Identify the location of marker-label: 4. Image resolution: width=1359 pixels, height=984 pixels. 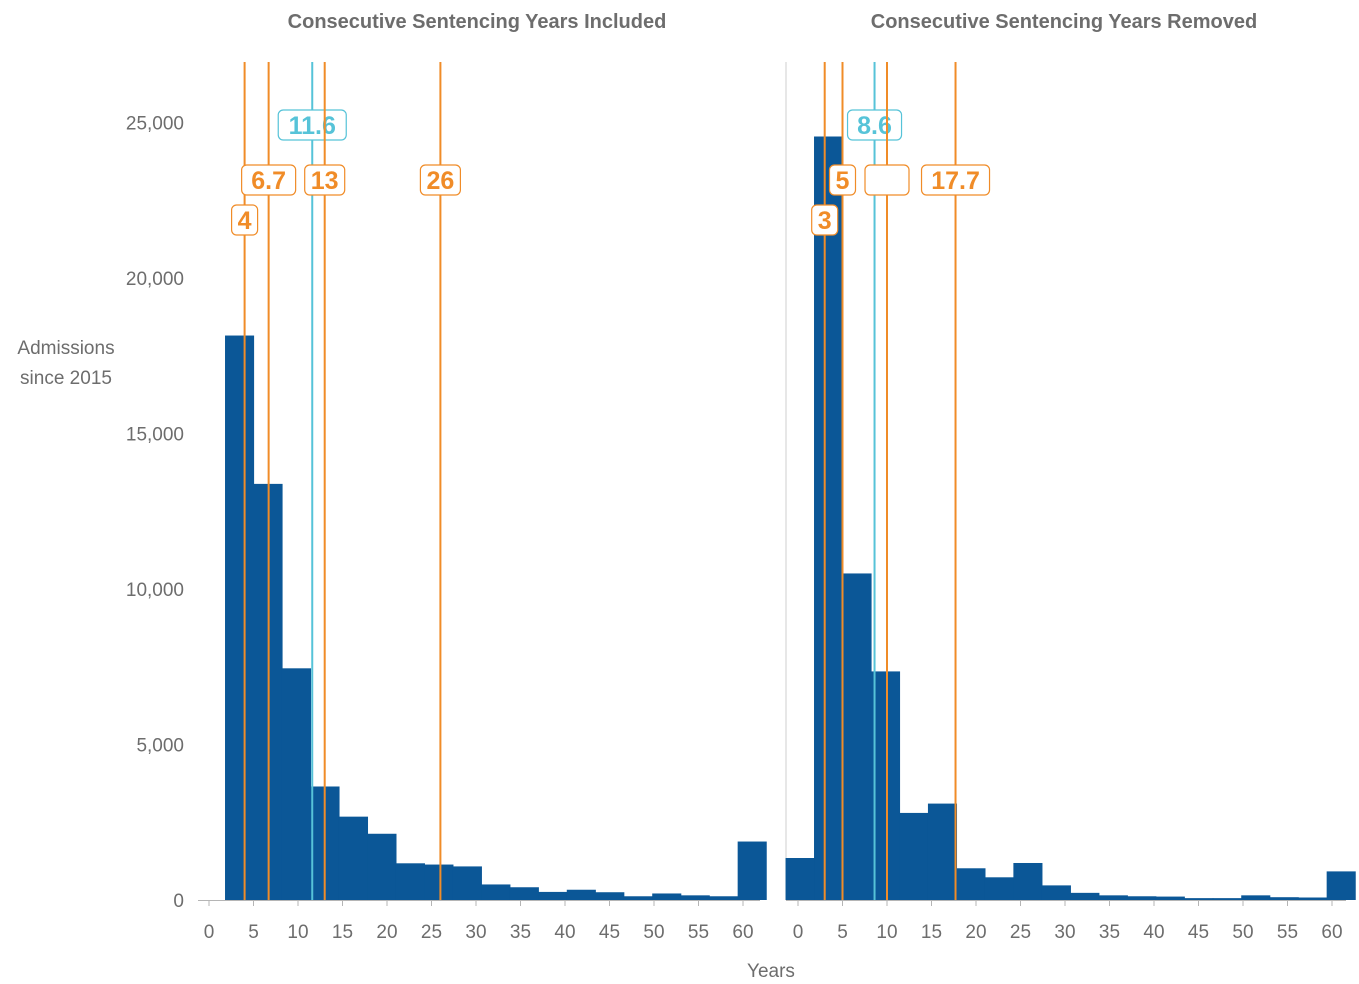
(245, 221).